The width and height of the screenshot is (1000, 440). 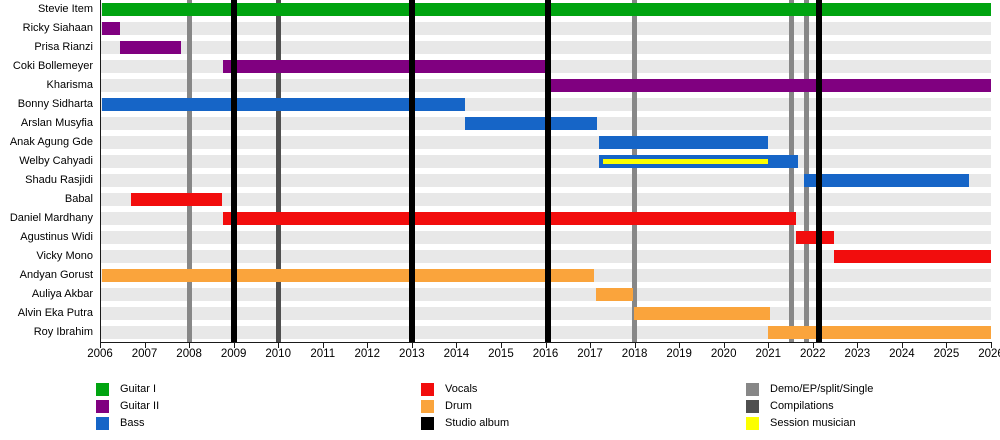 I want to click on member-label: Coki Bollemeyer, so click(x=52, y=66).